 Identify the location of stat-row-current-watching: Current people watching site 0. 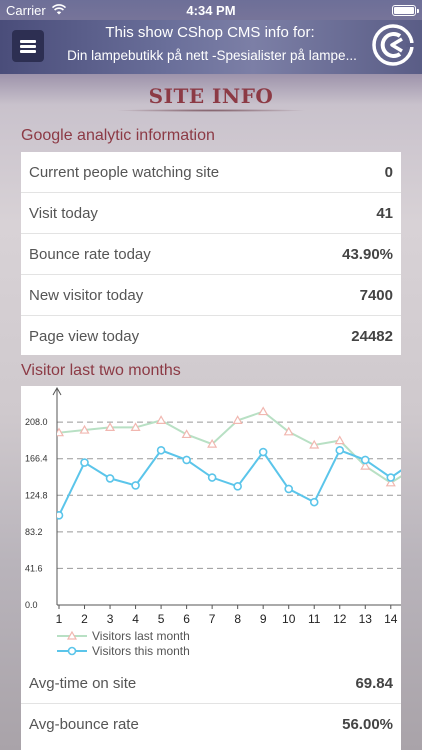
(211, 172).